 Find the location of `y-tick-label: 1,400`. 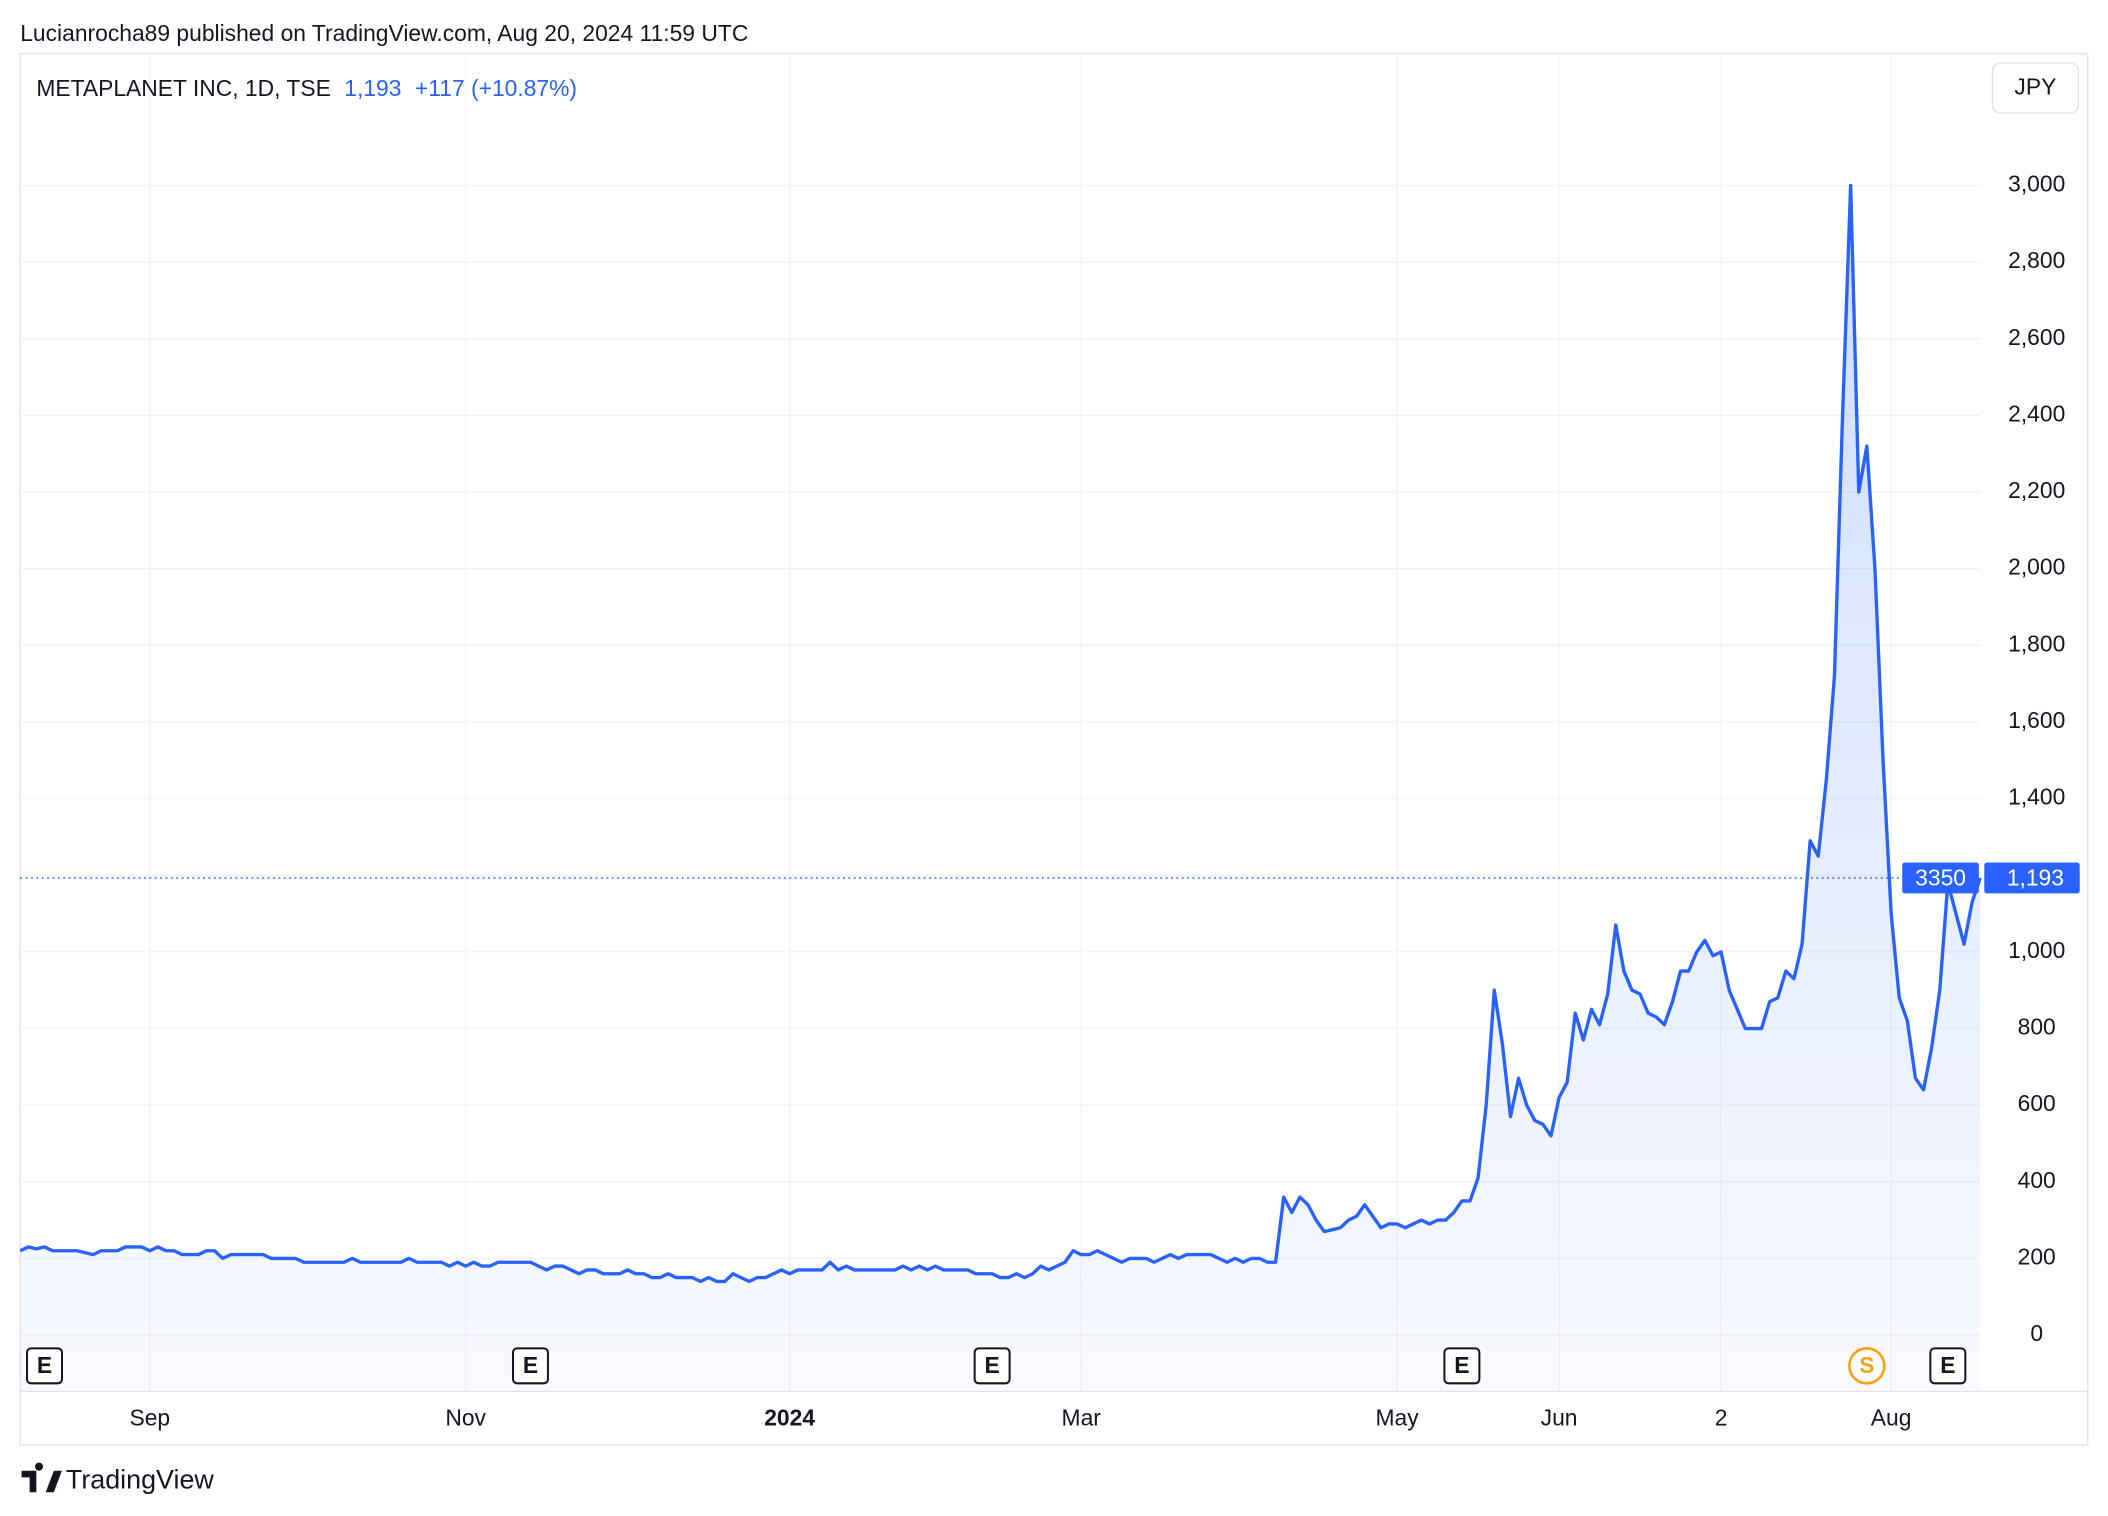

y-tick-label: 1,400 is located at coordinates (2036, 797).